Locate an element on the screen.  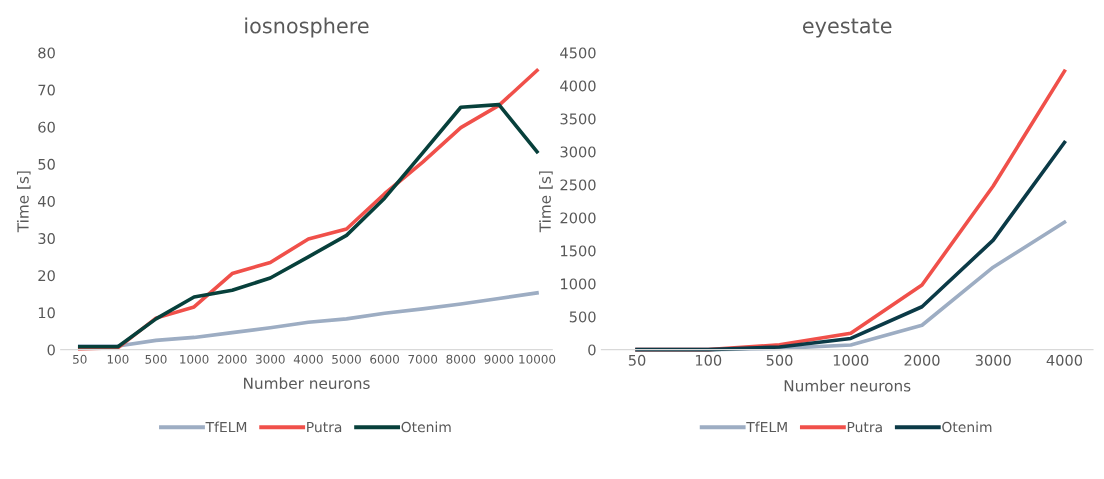
y-tick-label: 4000 is located at coordinates (578, 86).